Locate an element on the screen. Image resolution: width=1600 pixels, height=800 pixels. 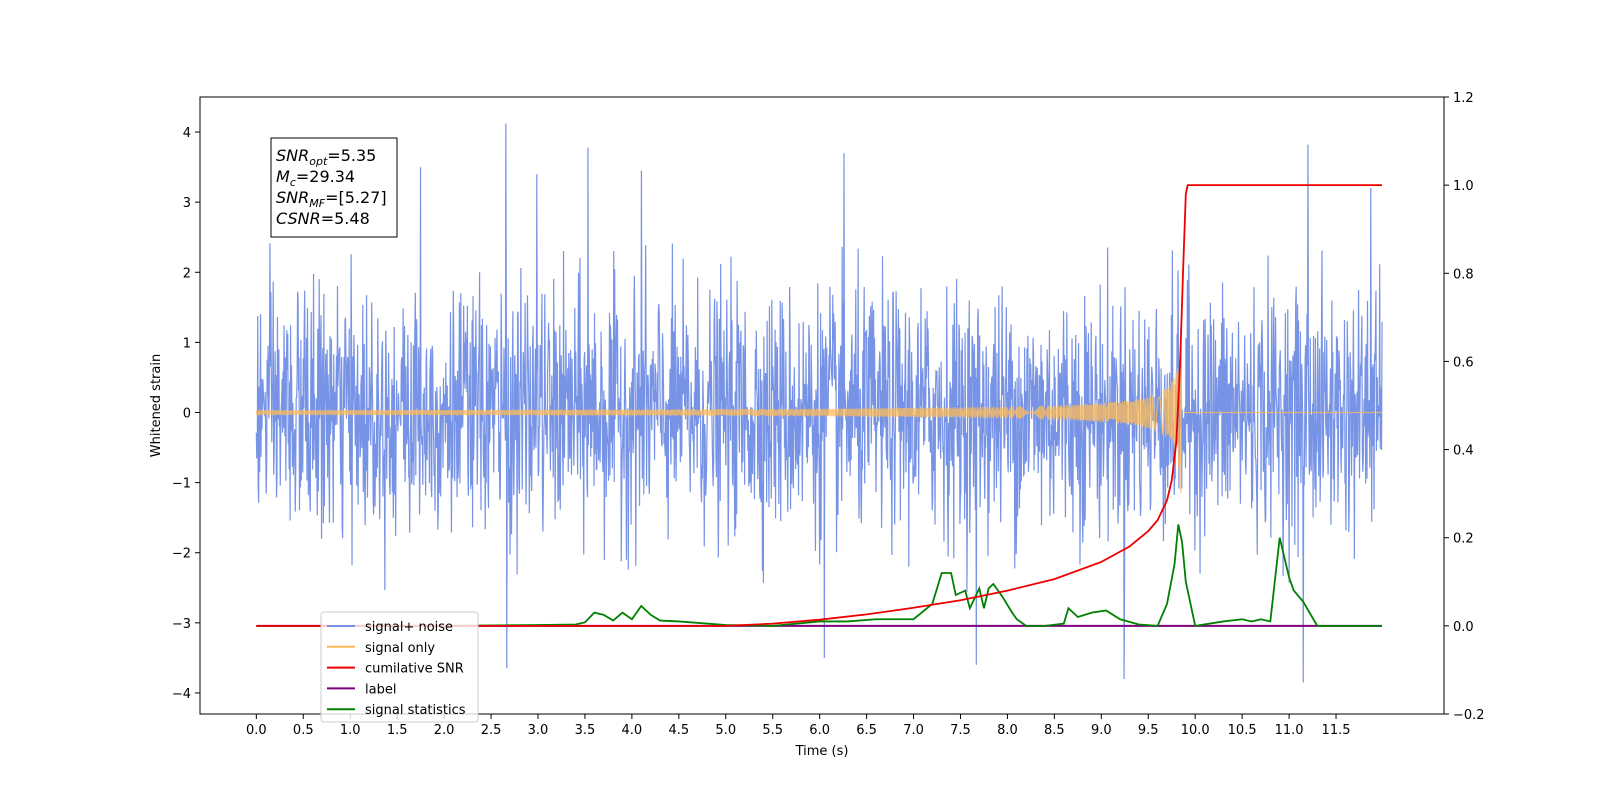
y2-tick-label: 0.6 is located at coordinates (1463, 362).